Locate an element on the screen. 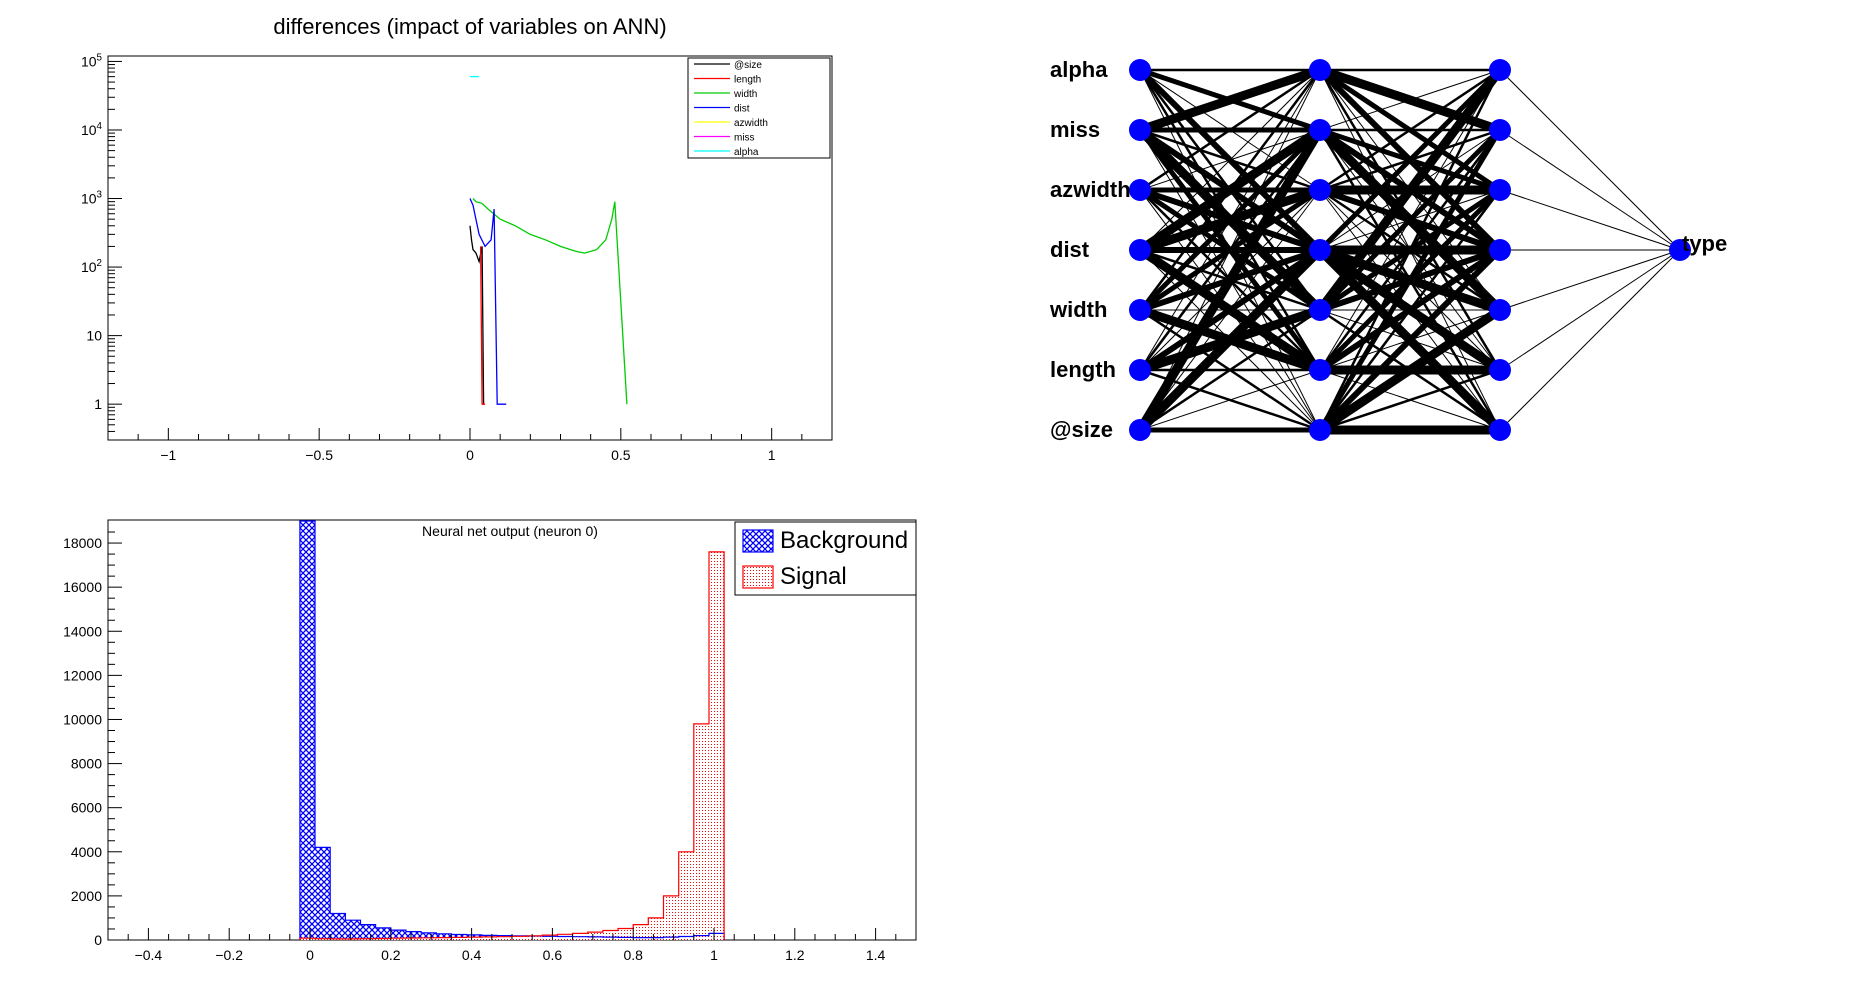 Image resolution: width=1851 pixels, height=985 pixels. x-tick-label: 0.5 is located at coordinates (621, 455).